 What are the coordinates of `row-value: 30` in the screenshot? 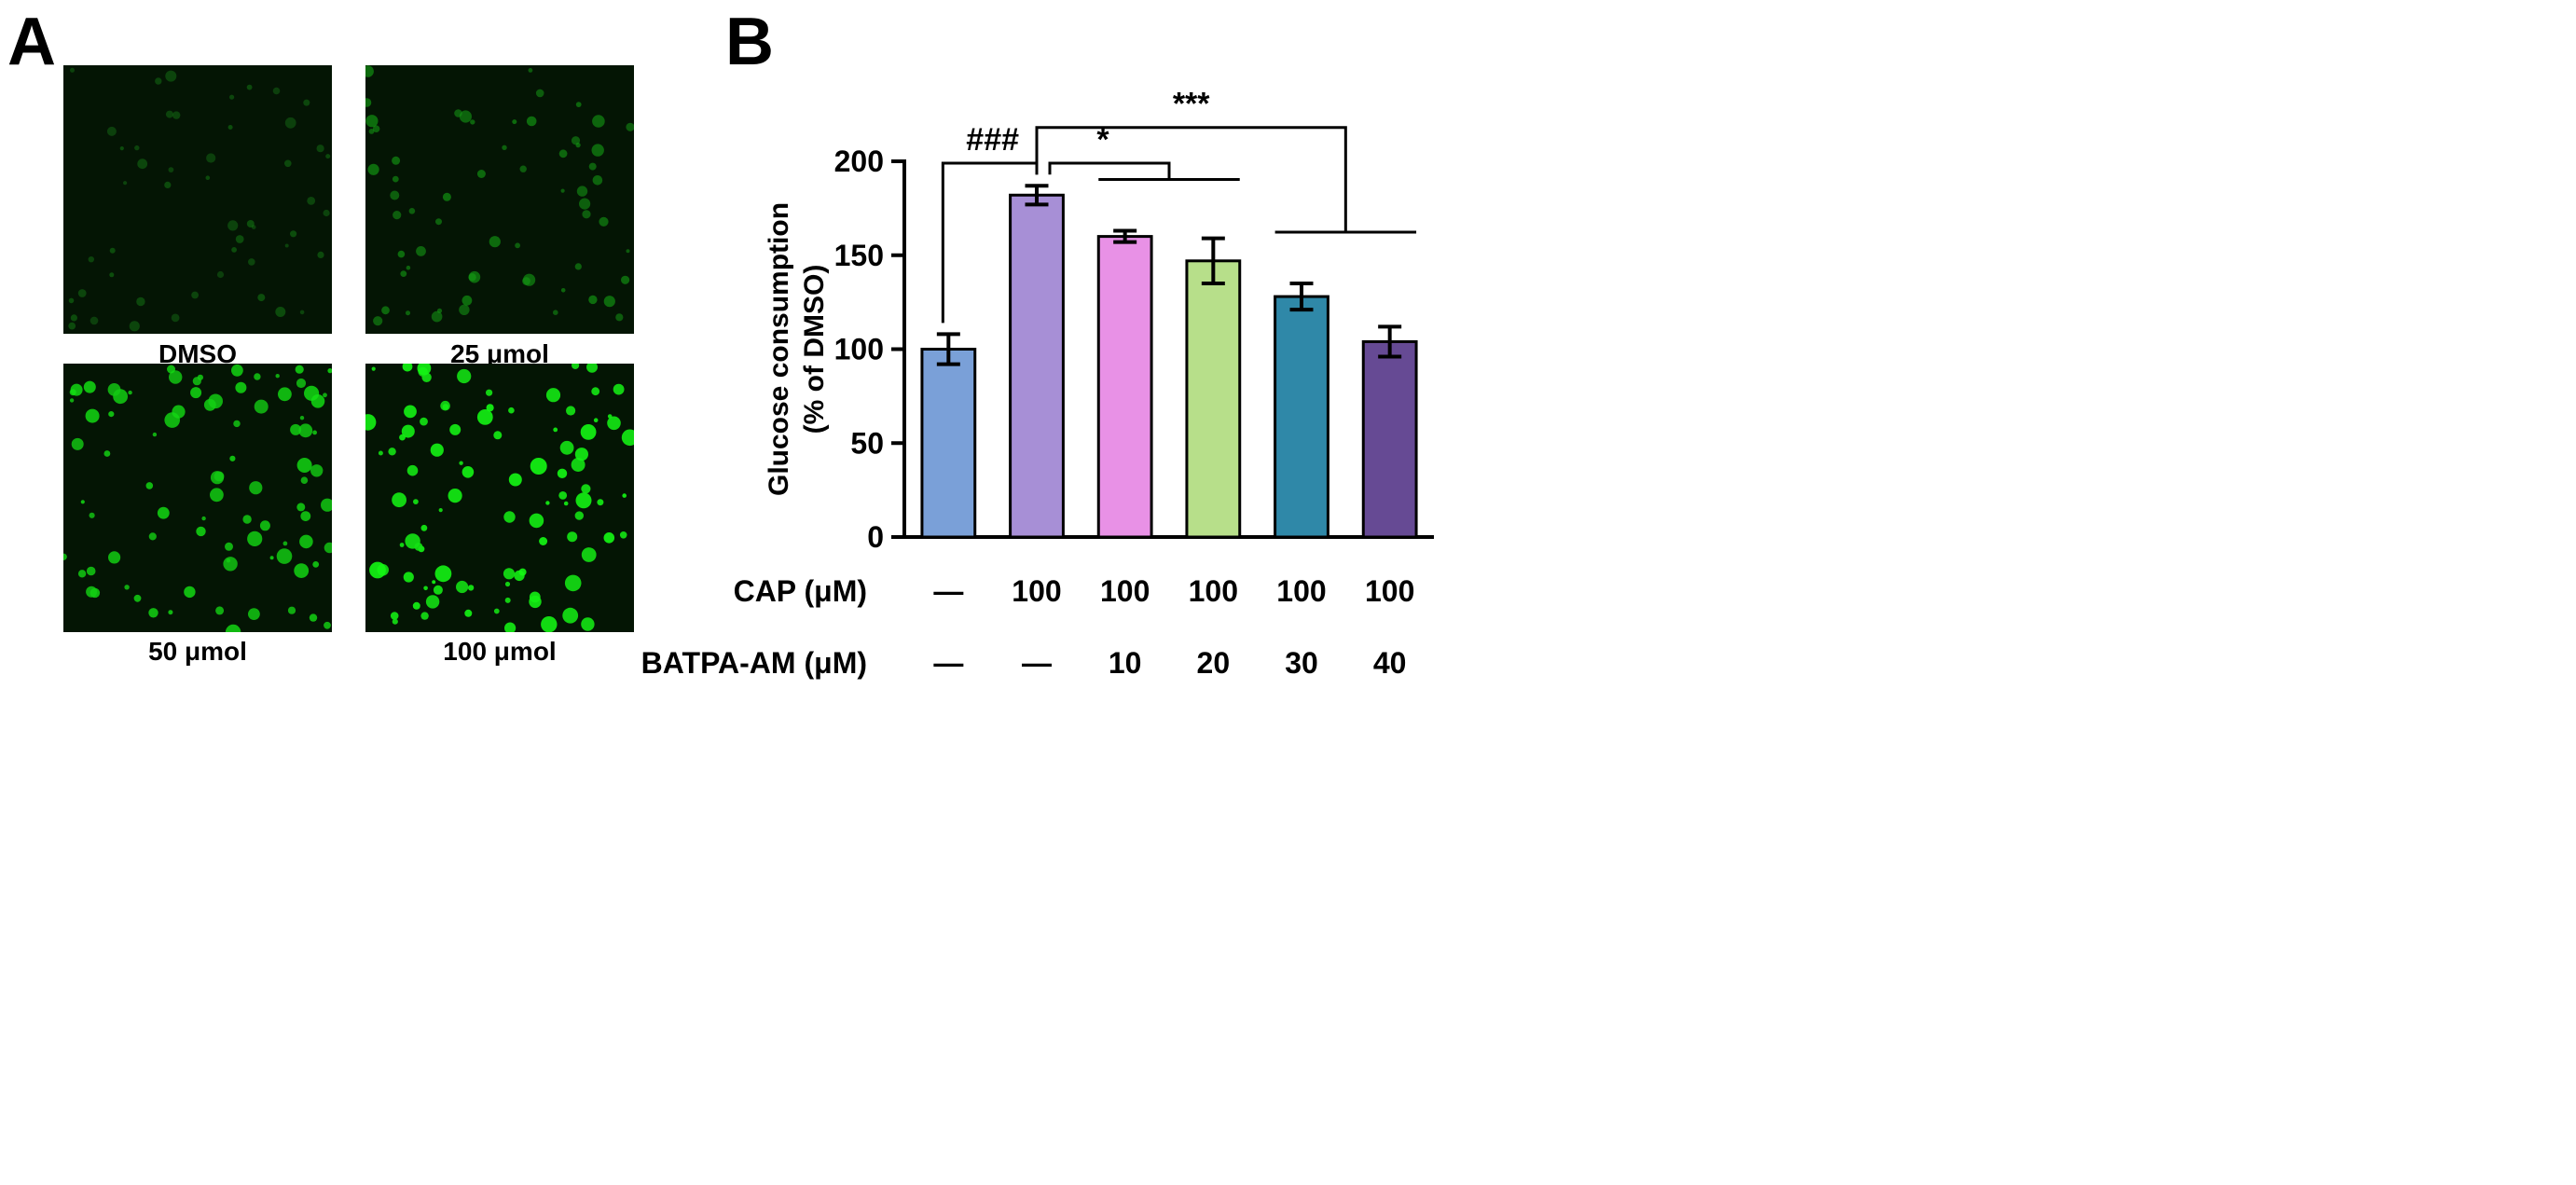 It's located at (1301, 663).